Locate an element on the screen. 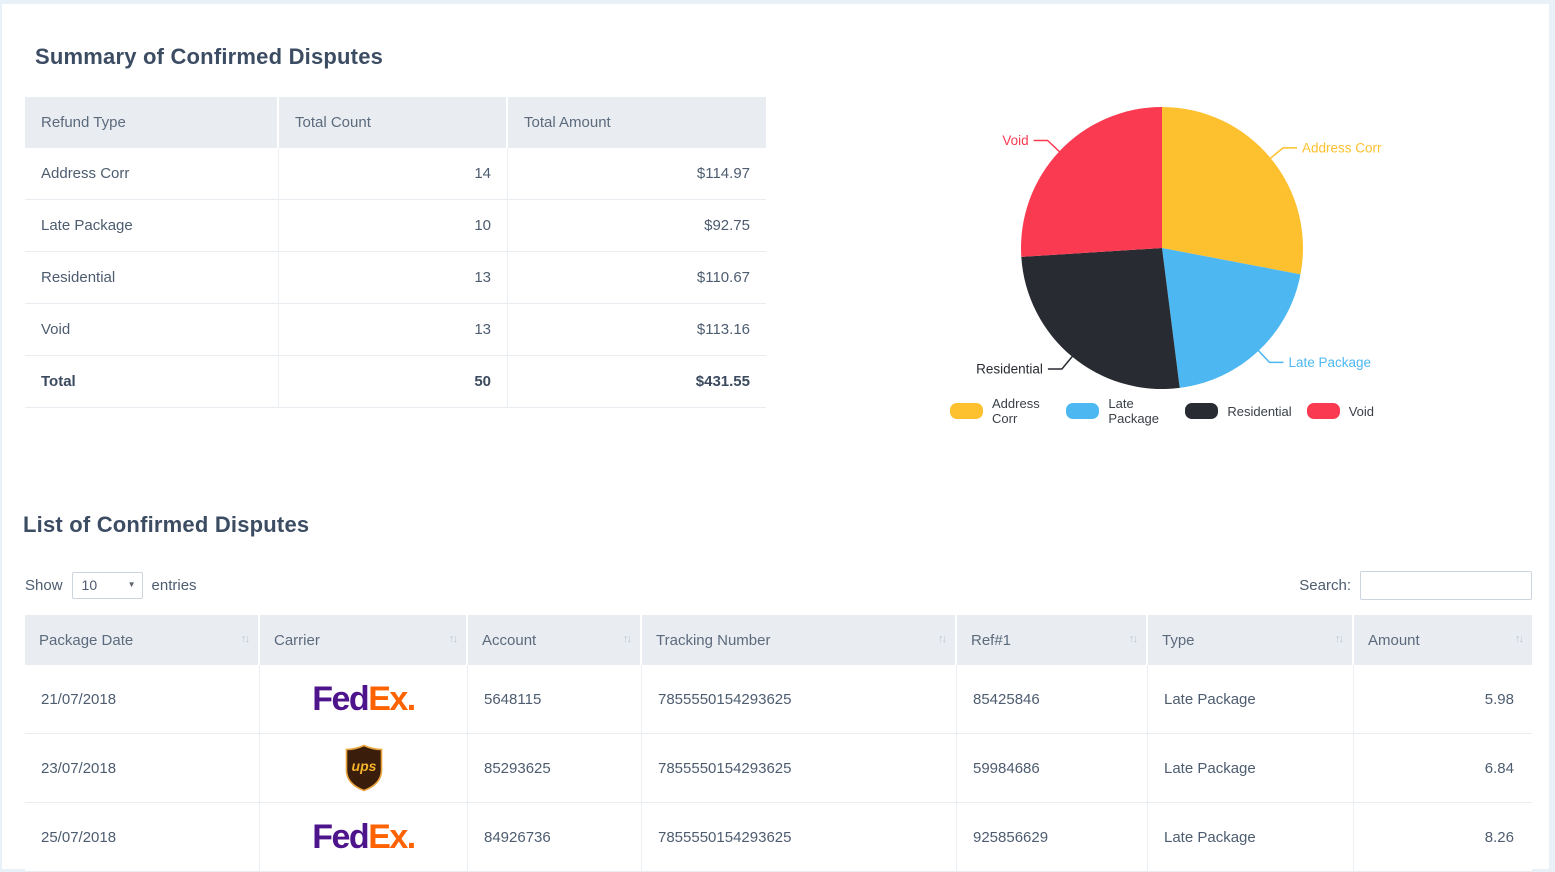  total-amount-cell: $431.55 is located at coordinates (637, 382).